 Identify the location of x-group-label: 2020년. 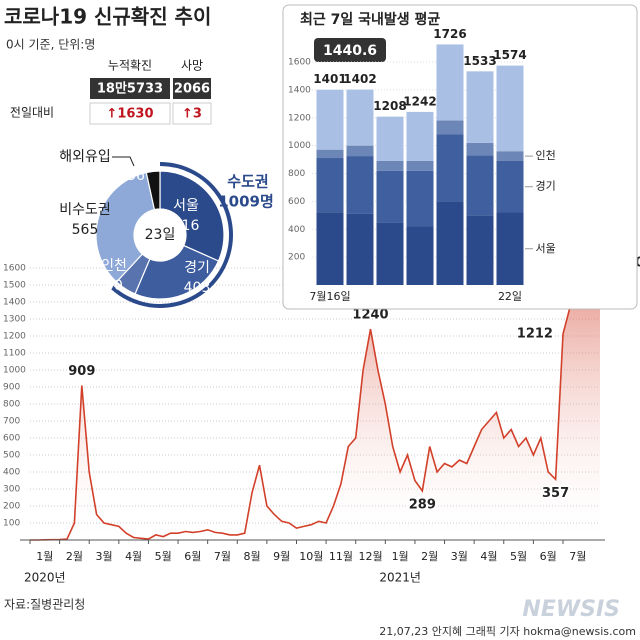
(45, 578).